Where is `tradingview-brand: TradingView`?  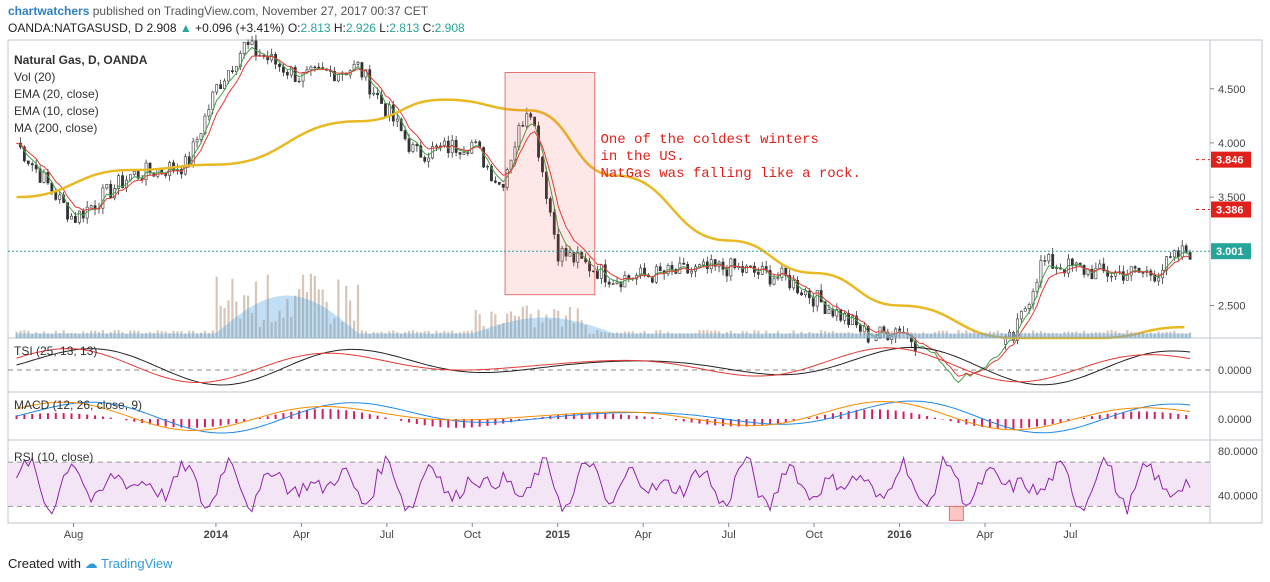 tradingview-brand: TradingView is located at coordinates (137, 563).